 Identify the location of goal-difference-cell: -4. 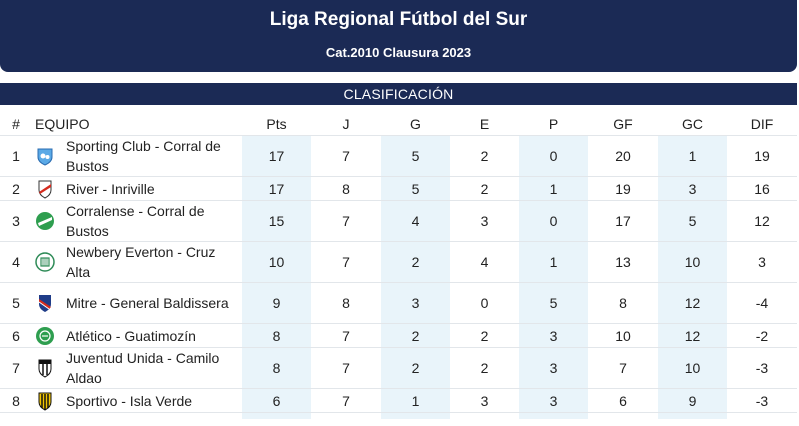
(762, 303).